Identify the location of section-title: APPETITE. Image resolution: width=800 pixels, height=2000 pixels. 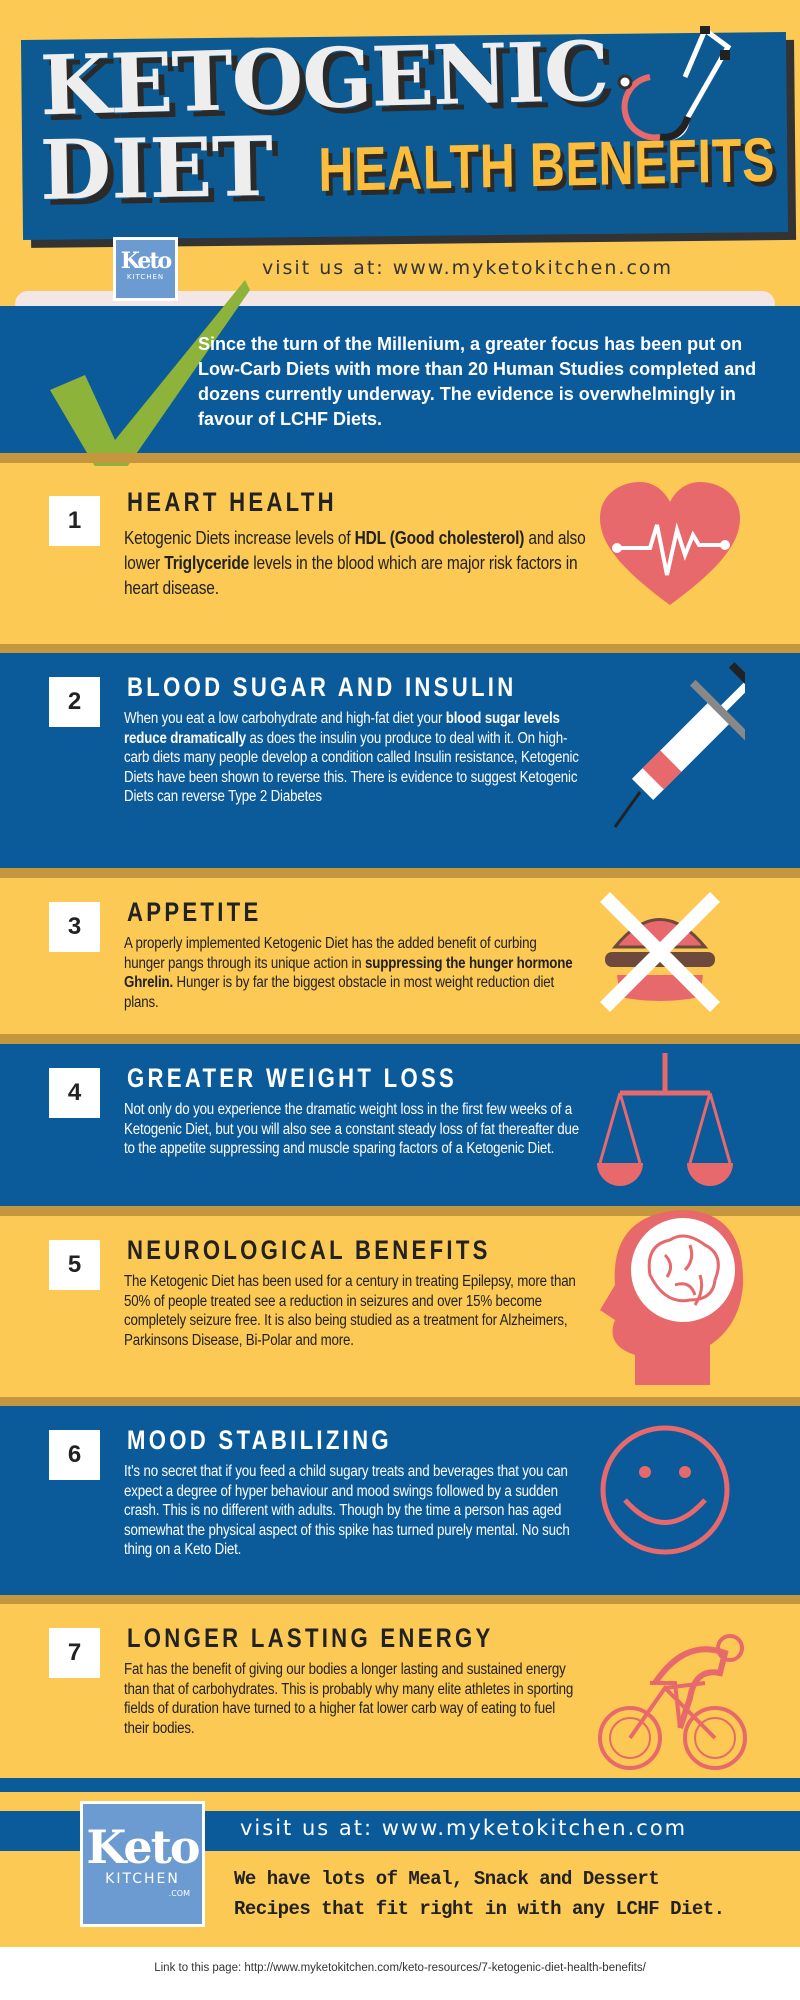
(194, 912).